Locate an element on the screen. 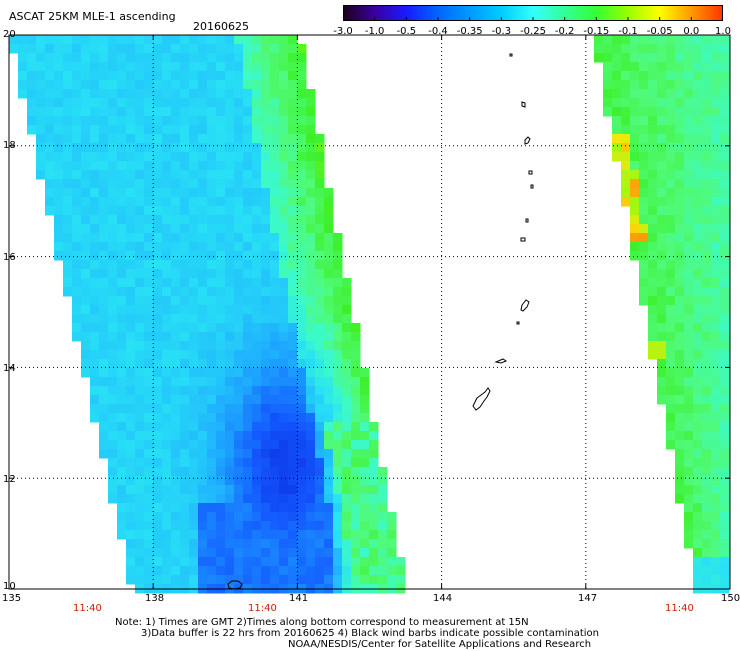 The height and width of the screenshot is (651, 740). color-scale-label: -0.1 is located at coordinates (628, 31).